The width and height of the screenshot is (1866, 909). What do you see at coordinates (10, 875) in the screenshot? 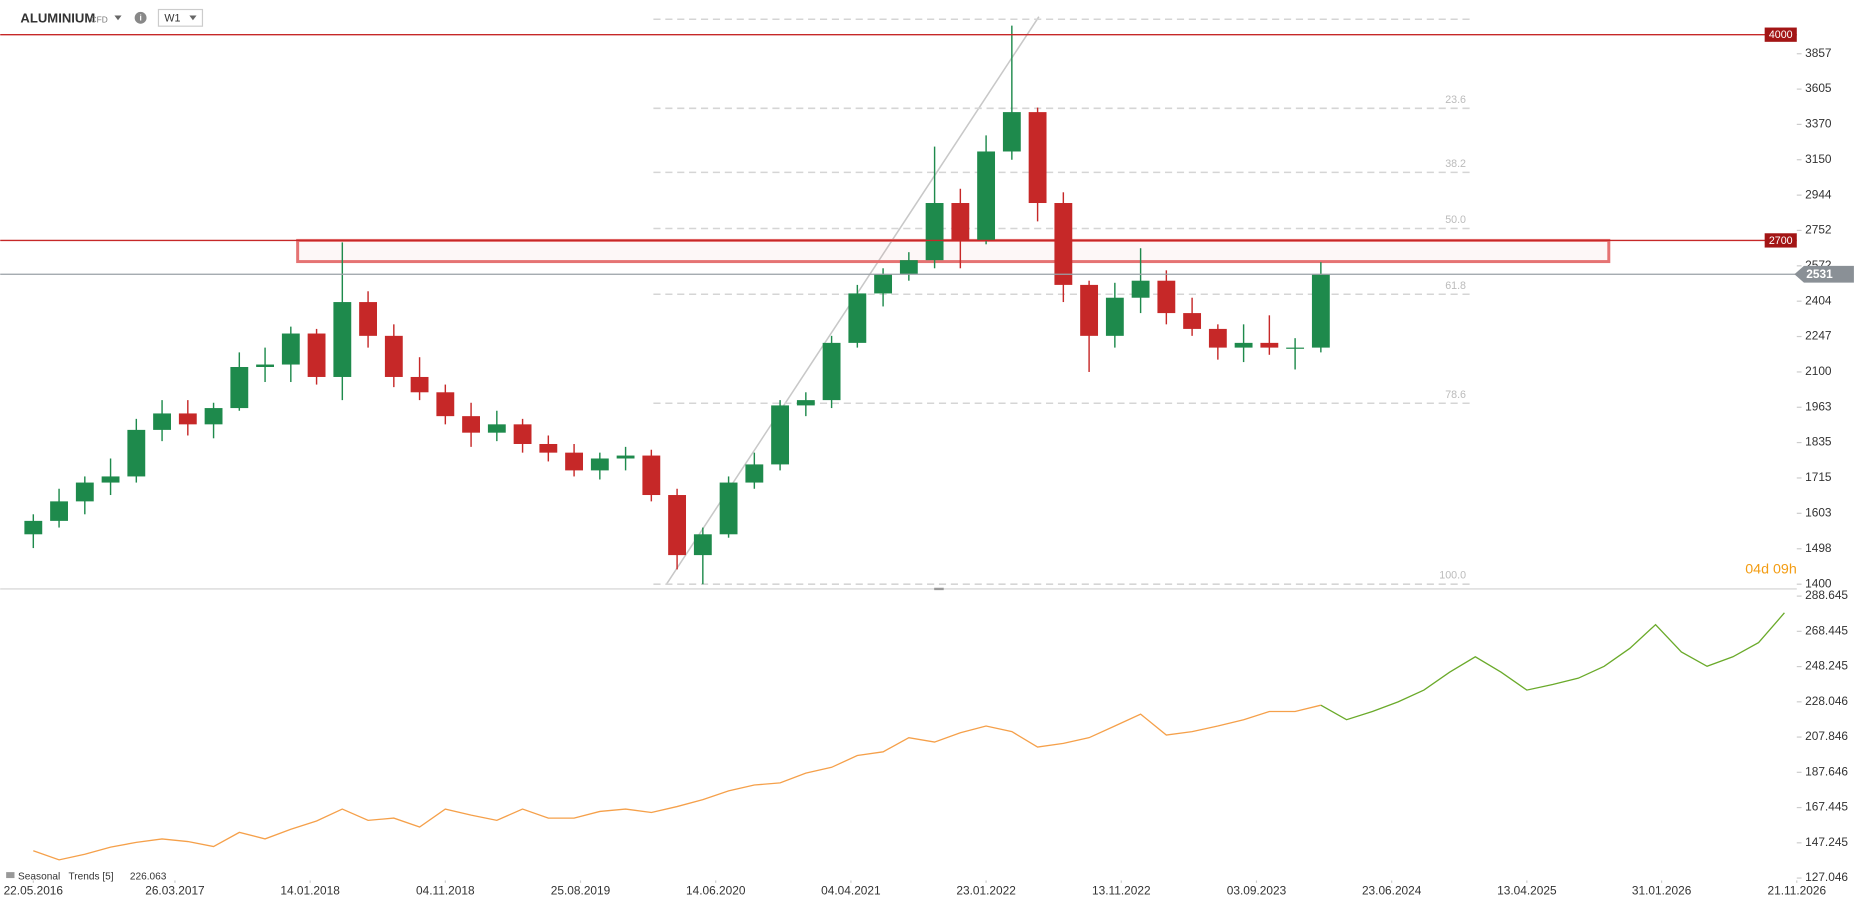
I see `indicator-icon` at bounding box center [10, 875].